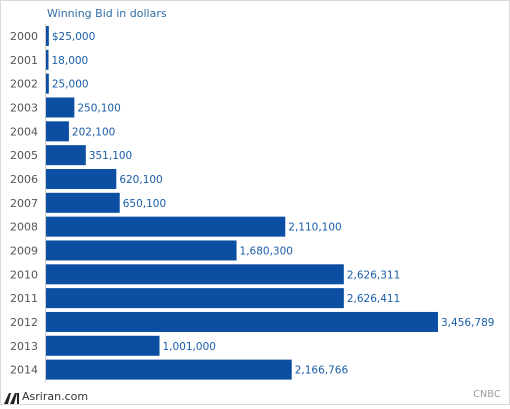 The image size is (510, 409). What do you see at coordinates (73, 37) in the screenshot?
I see `value-label-2000: $25,000` at bounding box center [73, 37].